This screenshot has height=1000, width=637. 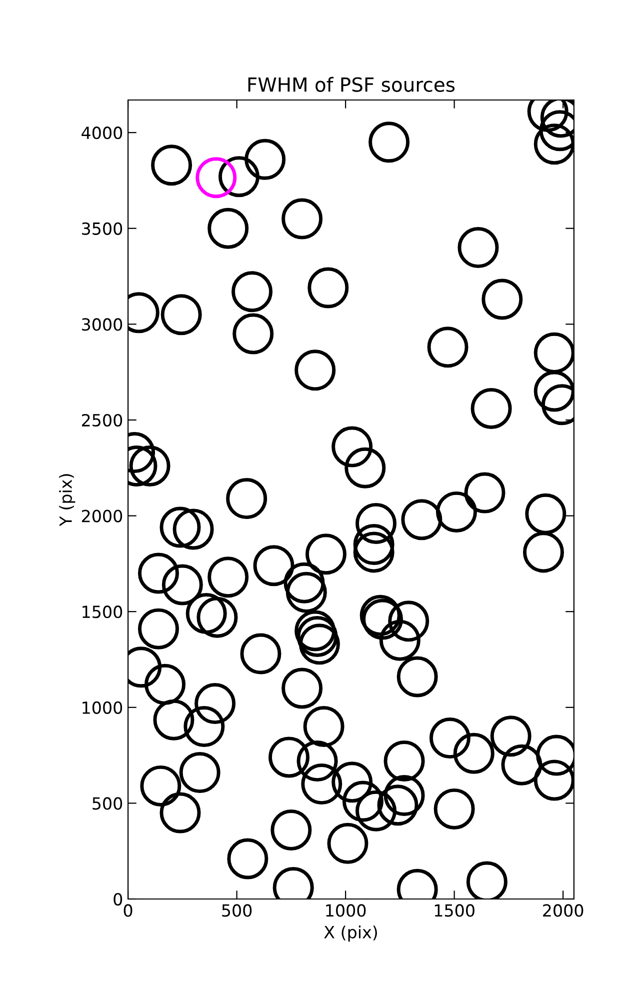 I want to click on y-tick-label: 1000, so click(x=102, y=707).